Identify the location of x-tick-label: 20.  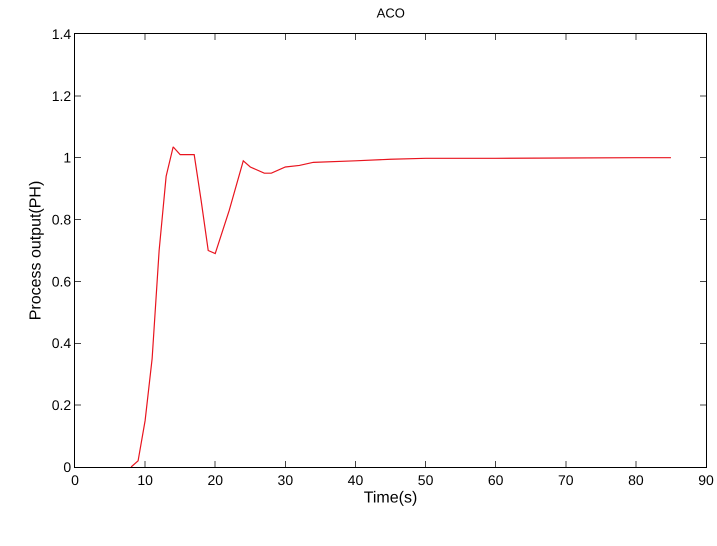
(215, 480).